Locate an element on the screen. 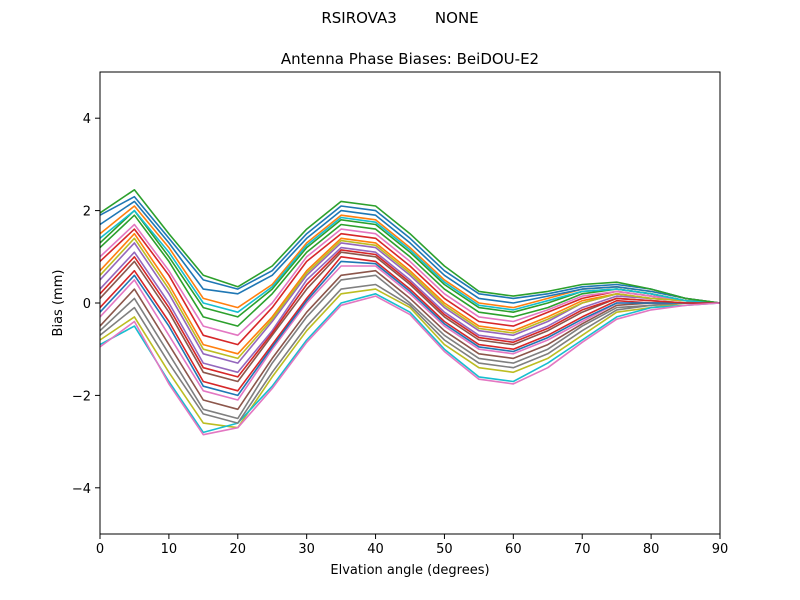  y-tick-label: 0 is located at coordinates (87, 304).